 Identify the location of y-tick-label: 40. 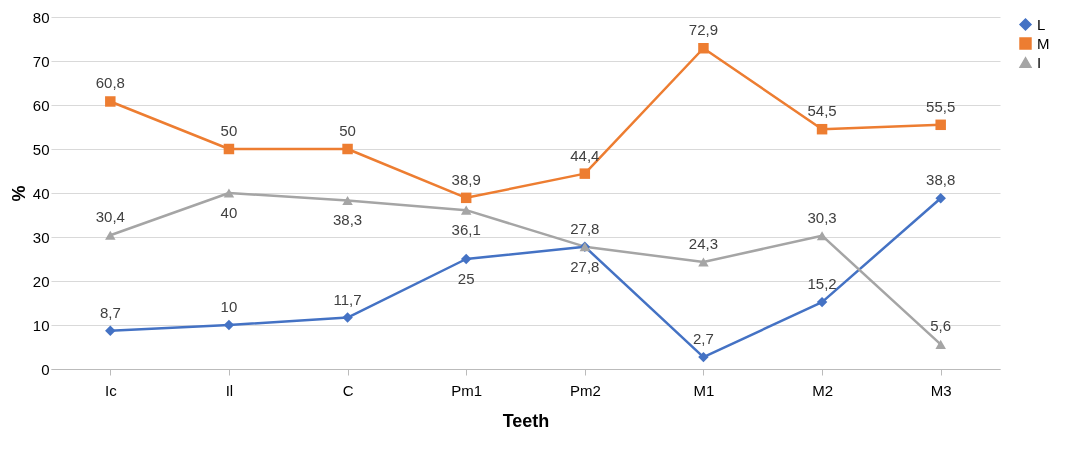
(41, 193).